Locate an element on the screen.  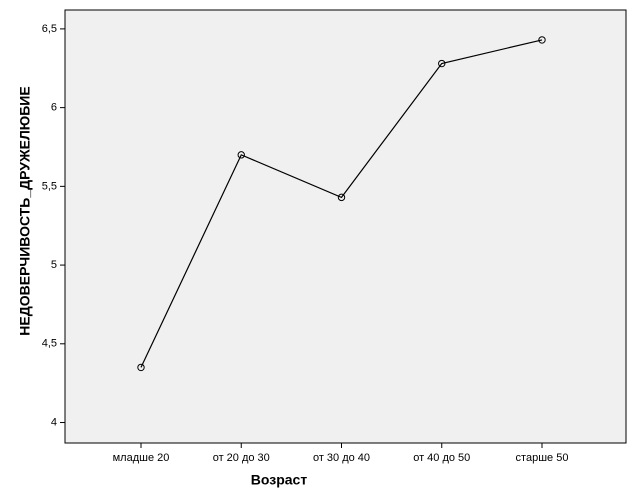
y-tick-label: 5 is located at coordinates (54, 265).